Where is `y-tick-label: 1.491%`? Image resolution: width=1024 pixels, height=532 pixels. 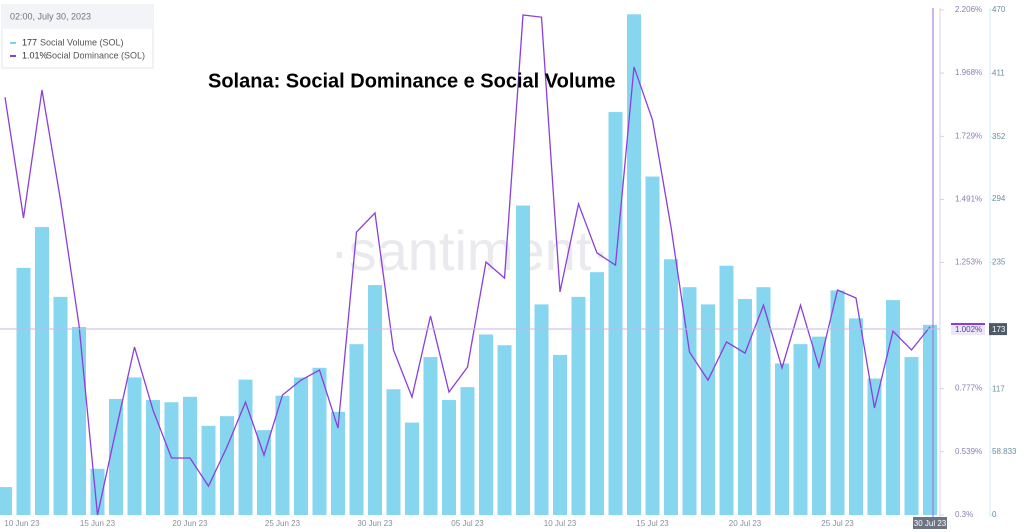
y-tick-label: 1.491% is located at coordinates (968, 199).